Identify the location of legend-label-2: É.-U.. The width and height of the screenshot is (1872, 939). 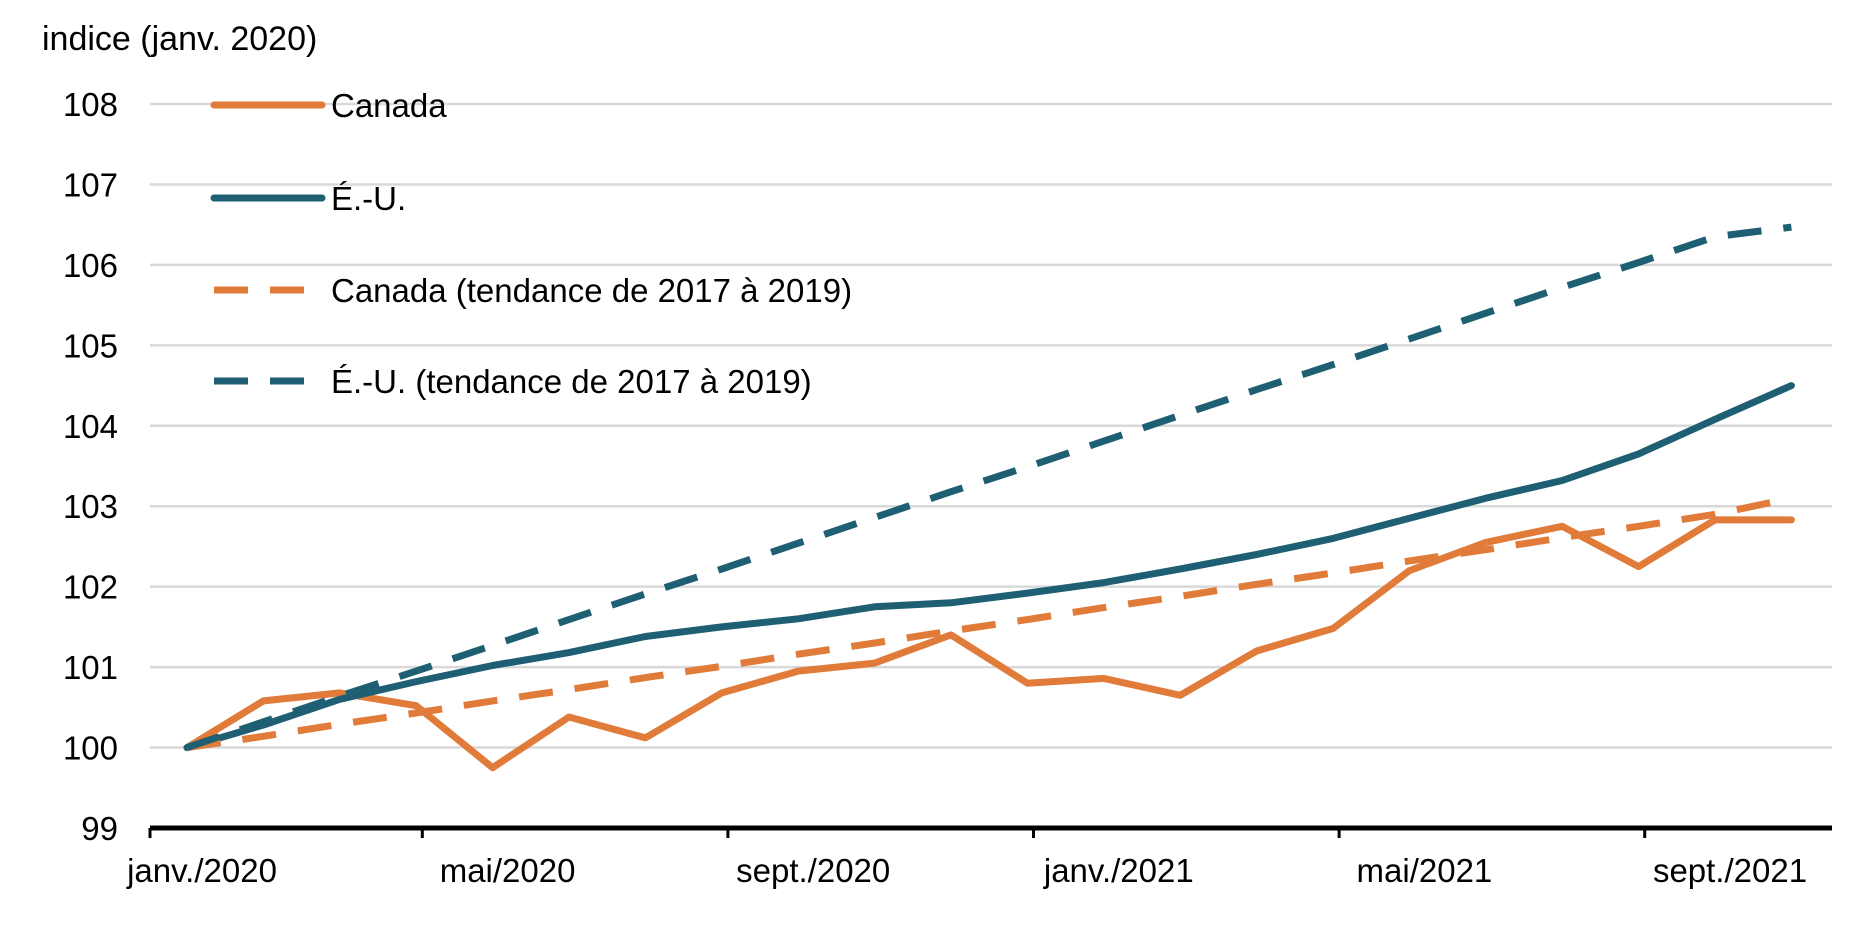
(368, 198).